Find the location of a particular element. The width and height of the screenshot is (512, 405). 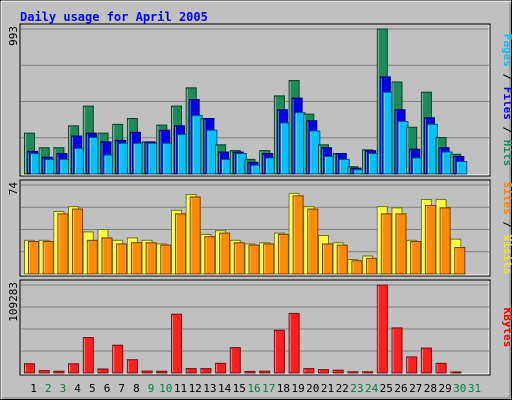

day-label-23: 23 is located at coordinates (356, 388).